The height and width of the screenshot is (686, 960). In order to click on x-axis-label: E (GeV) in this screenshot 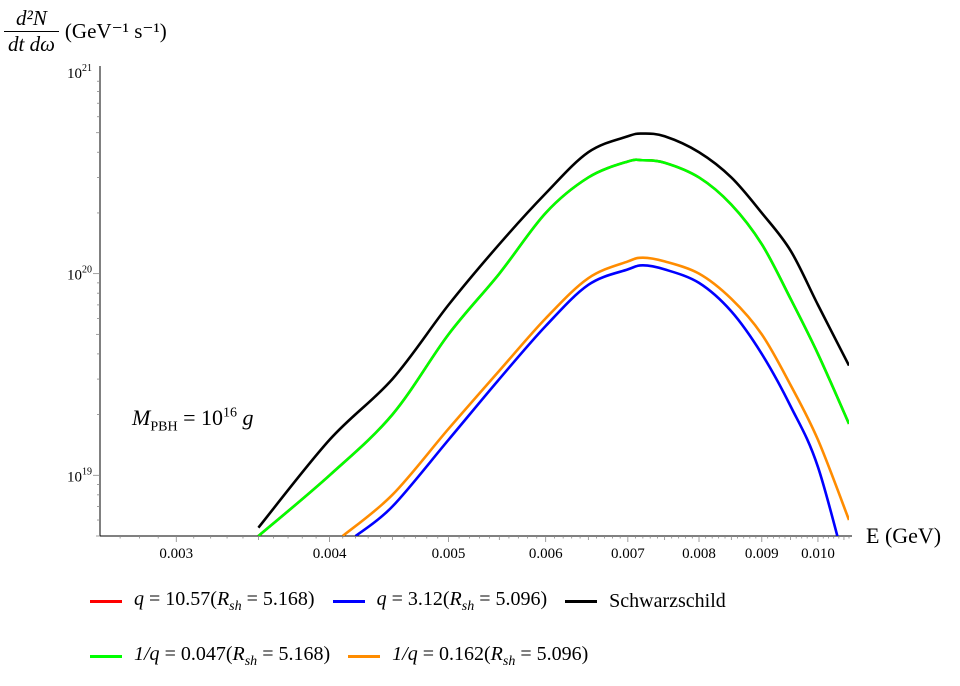, I will do `click(904, 535)`.